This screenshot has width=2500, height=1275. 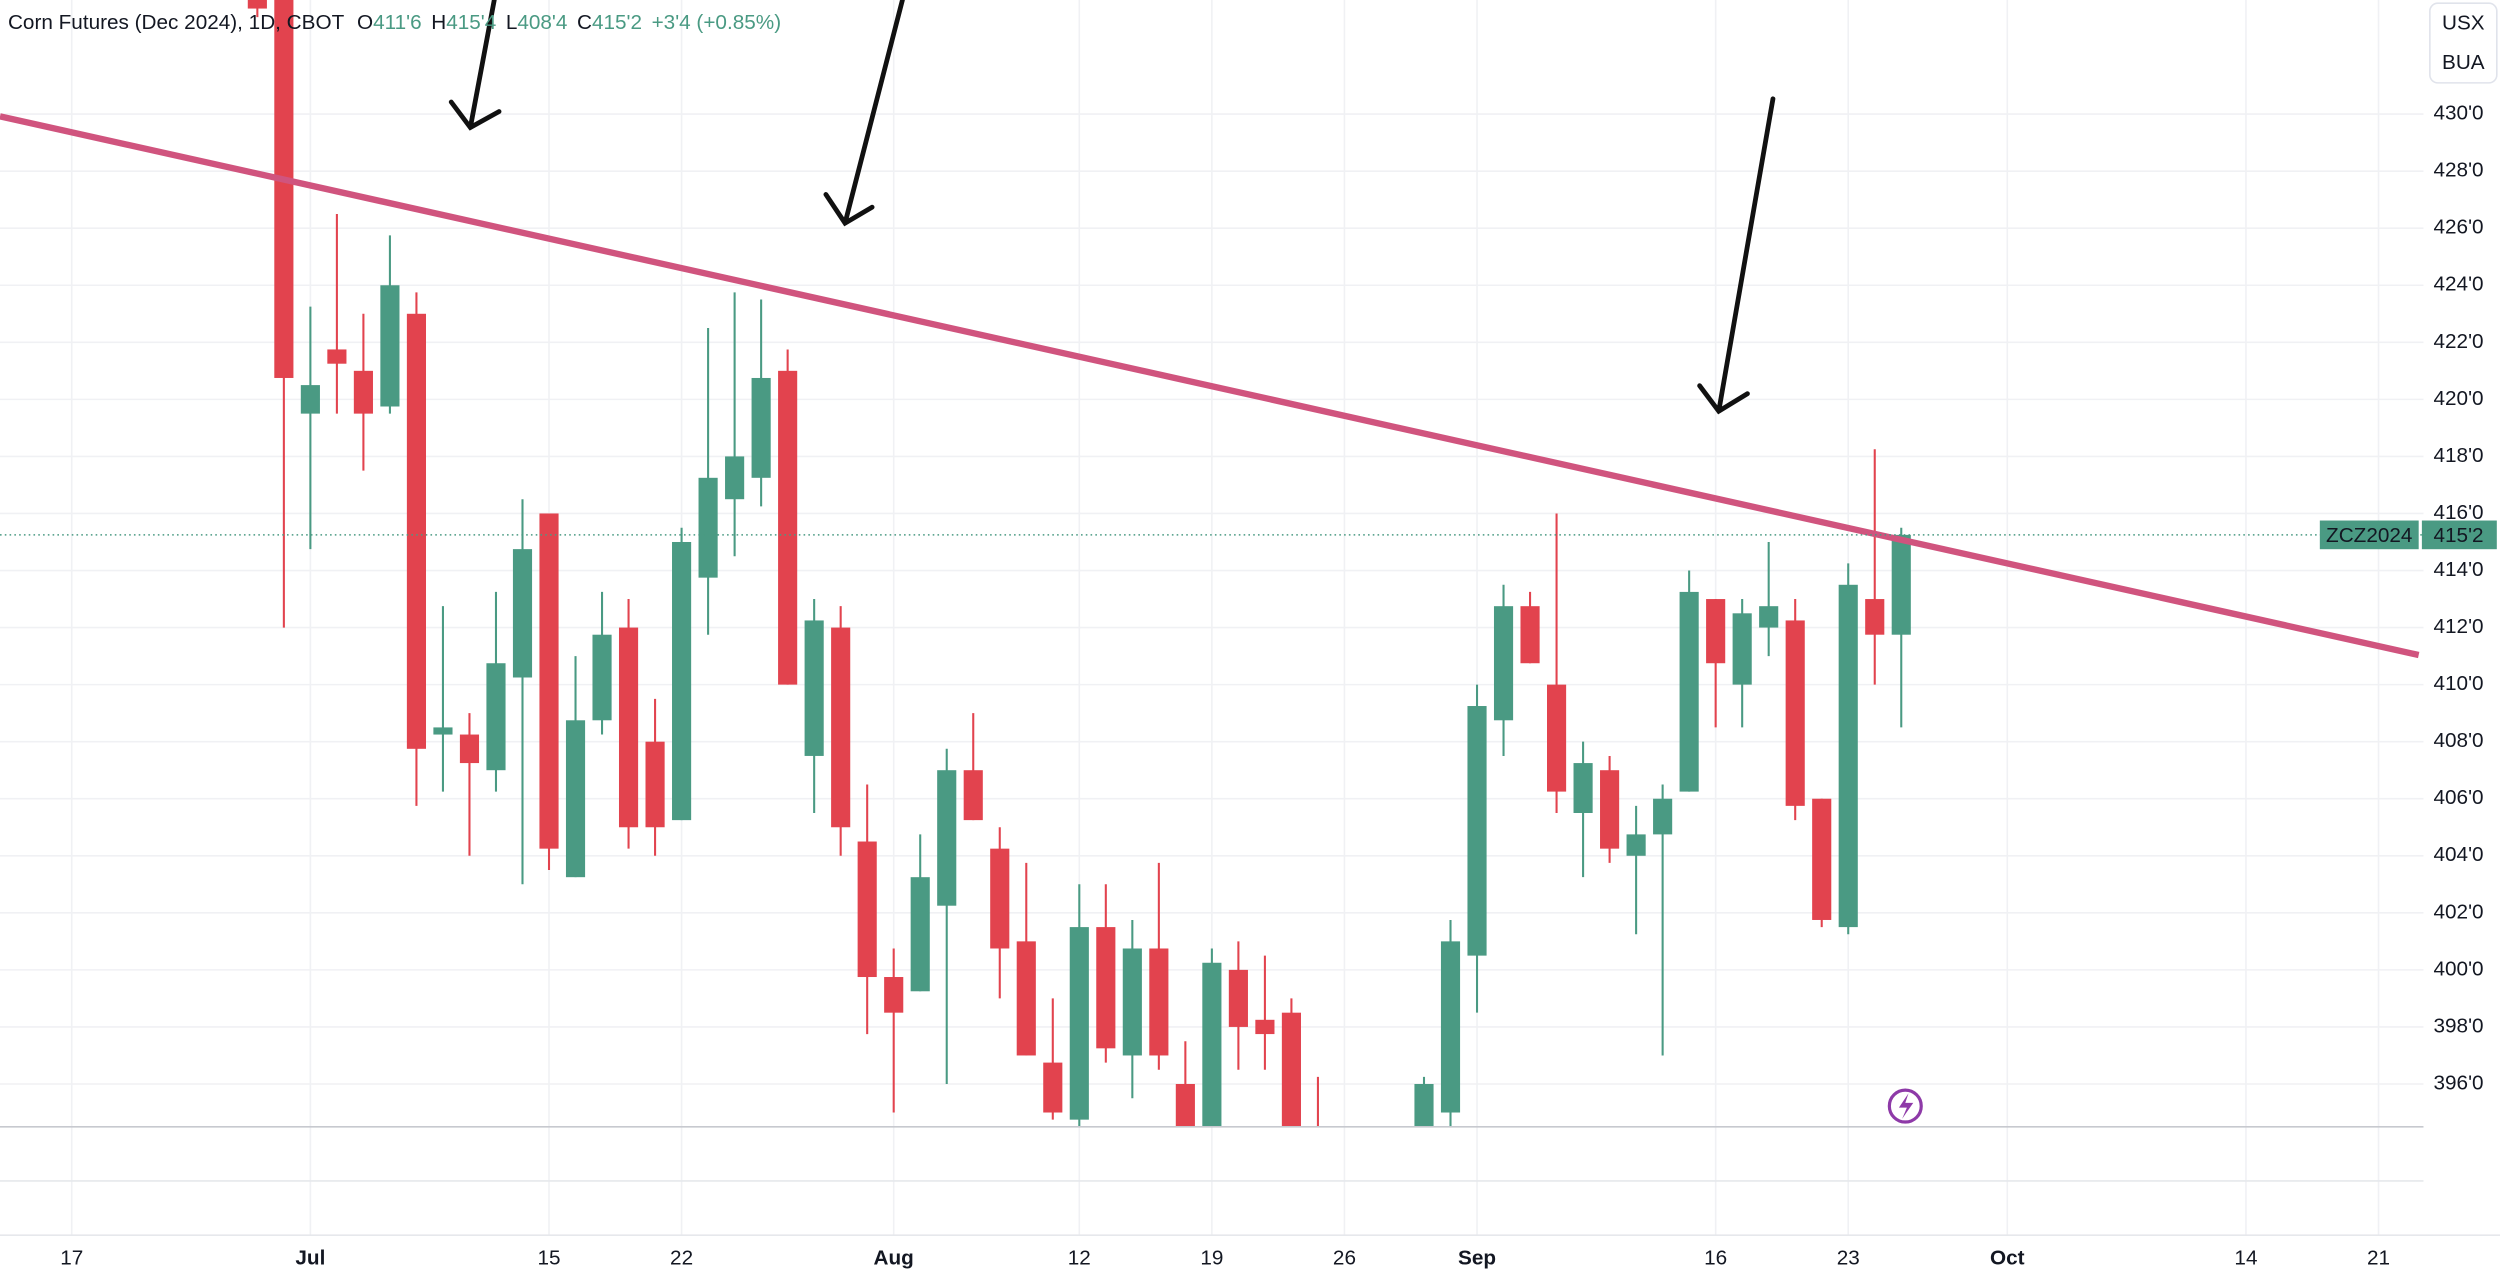 I want to click on x-tick-label: 17, so click(x=71, y=1258).